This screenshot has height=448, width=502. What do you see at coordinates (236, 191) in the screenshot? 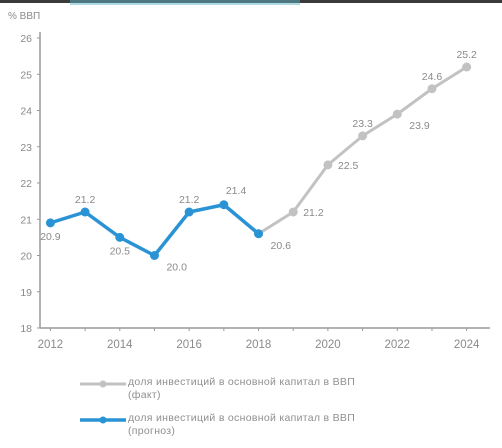
I see `data-label: 21.4` at bounding box center [236, 191].